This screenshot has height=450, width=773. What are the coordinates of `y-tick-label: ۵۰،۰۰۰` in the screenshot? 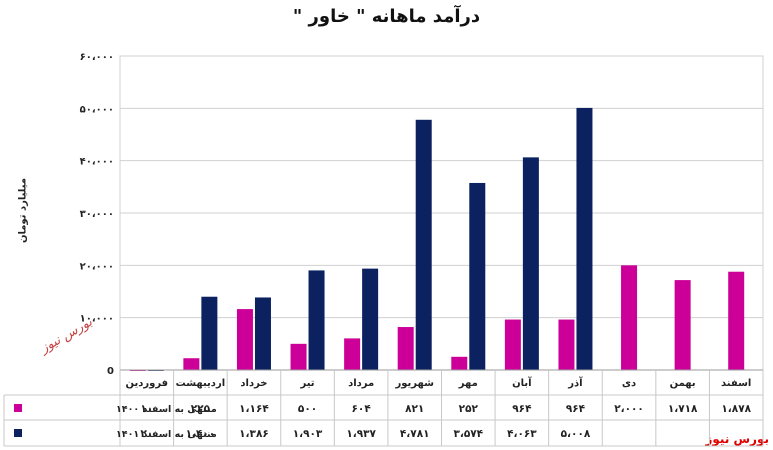 It's located at (97, 109).